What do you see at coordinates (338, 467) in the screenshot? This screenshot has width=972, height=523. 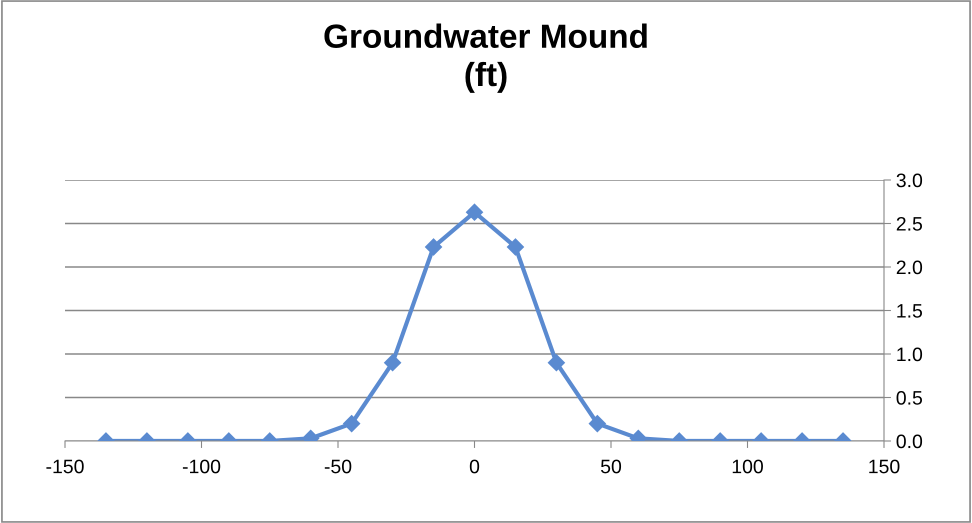 I see `x-tick-label: -50` at bounding box center [338, 467].